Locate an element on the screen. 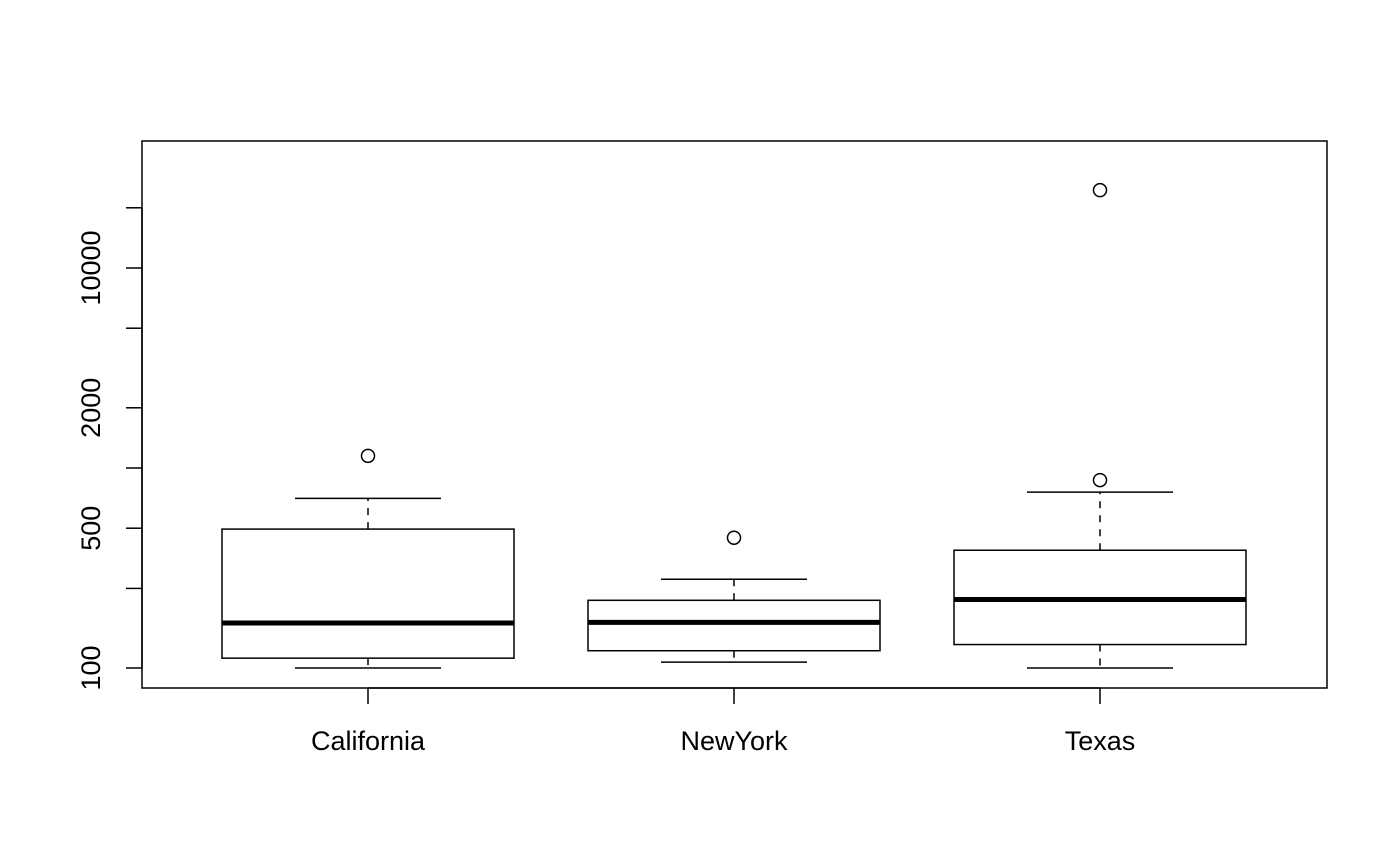 Image resolution: width=1400 pixels, height=865 pixels. y-tick-label: 10000 is located at coordinates (91, 267).